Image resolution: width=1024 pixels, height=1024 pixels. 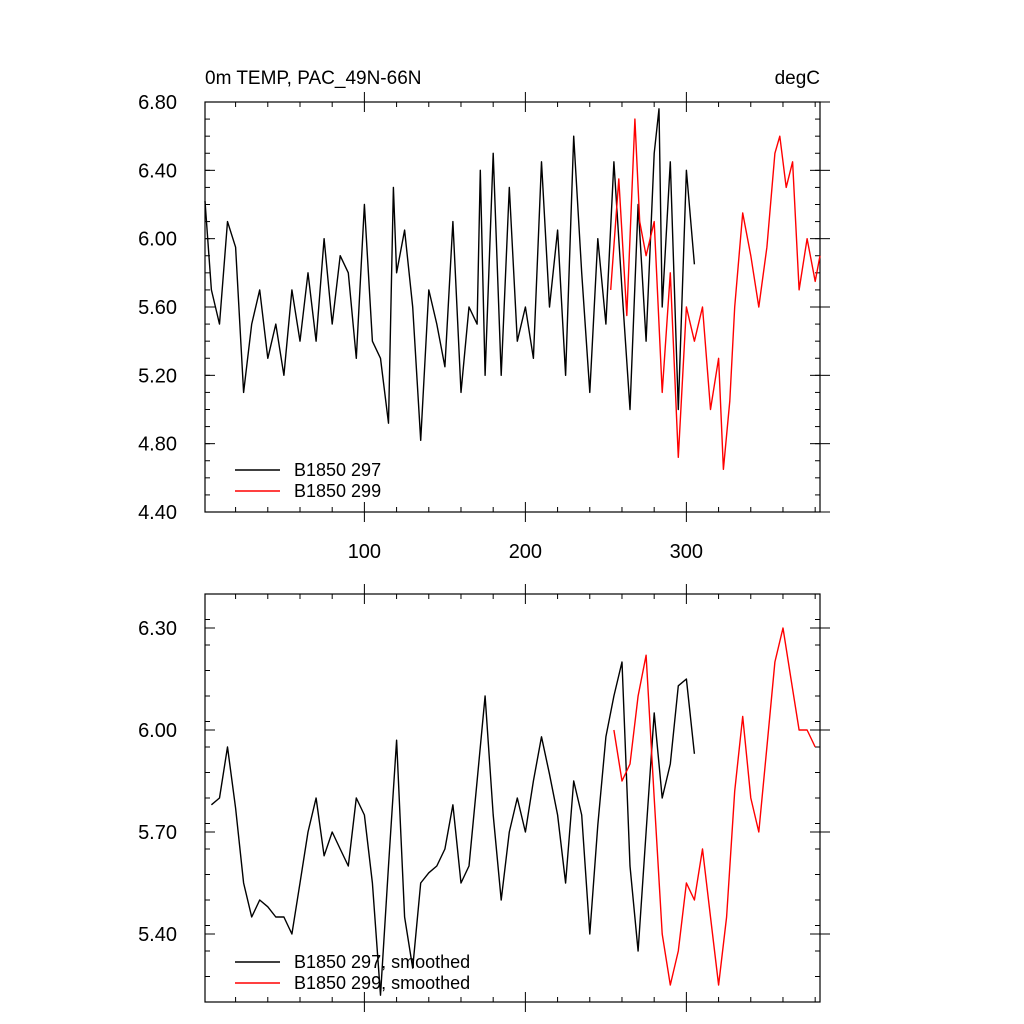 I want to click on top-panel-title: 0m TEMP, PAC_49N-66N, so click(x=313, y=78).